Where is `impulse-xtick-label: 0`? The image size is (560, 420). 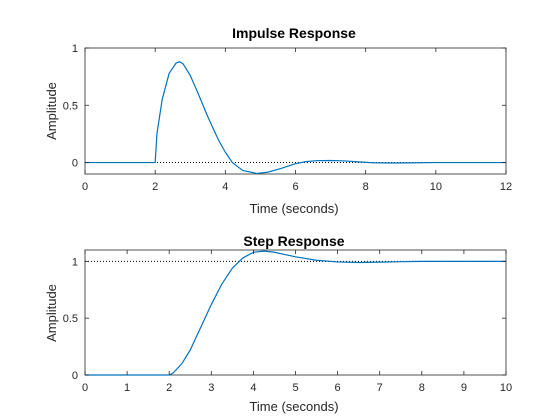
impulse-xtick-label: 0 is located at coordinates (85, 187).